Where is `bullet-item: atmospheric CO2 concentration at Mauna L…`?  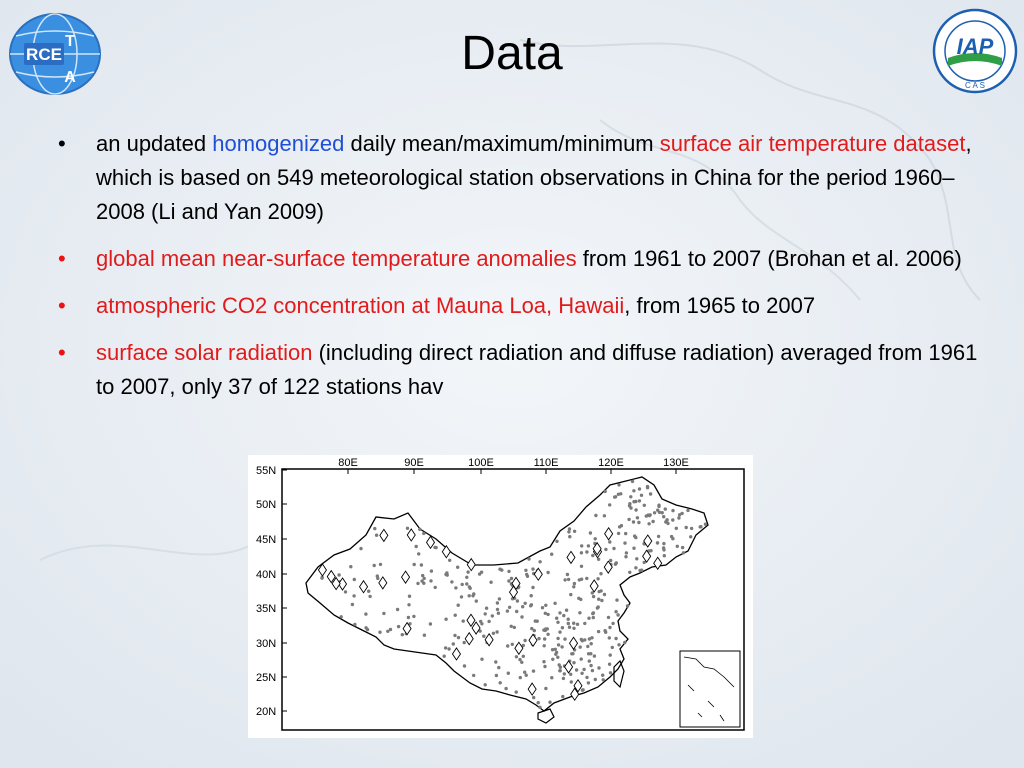
bullet-item: atmospheric CO2 concentration at Mauna L… is located at coordinates (521, 306).